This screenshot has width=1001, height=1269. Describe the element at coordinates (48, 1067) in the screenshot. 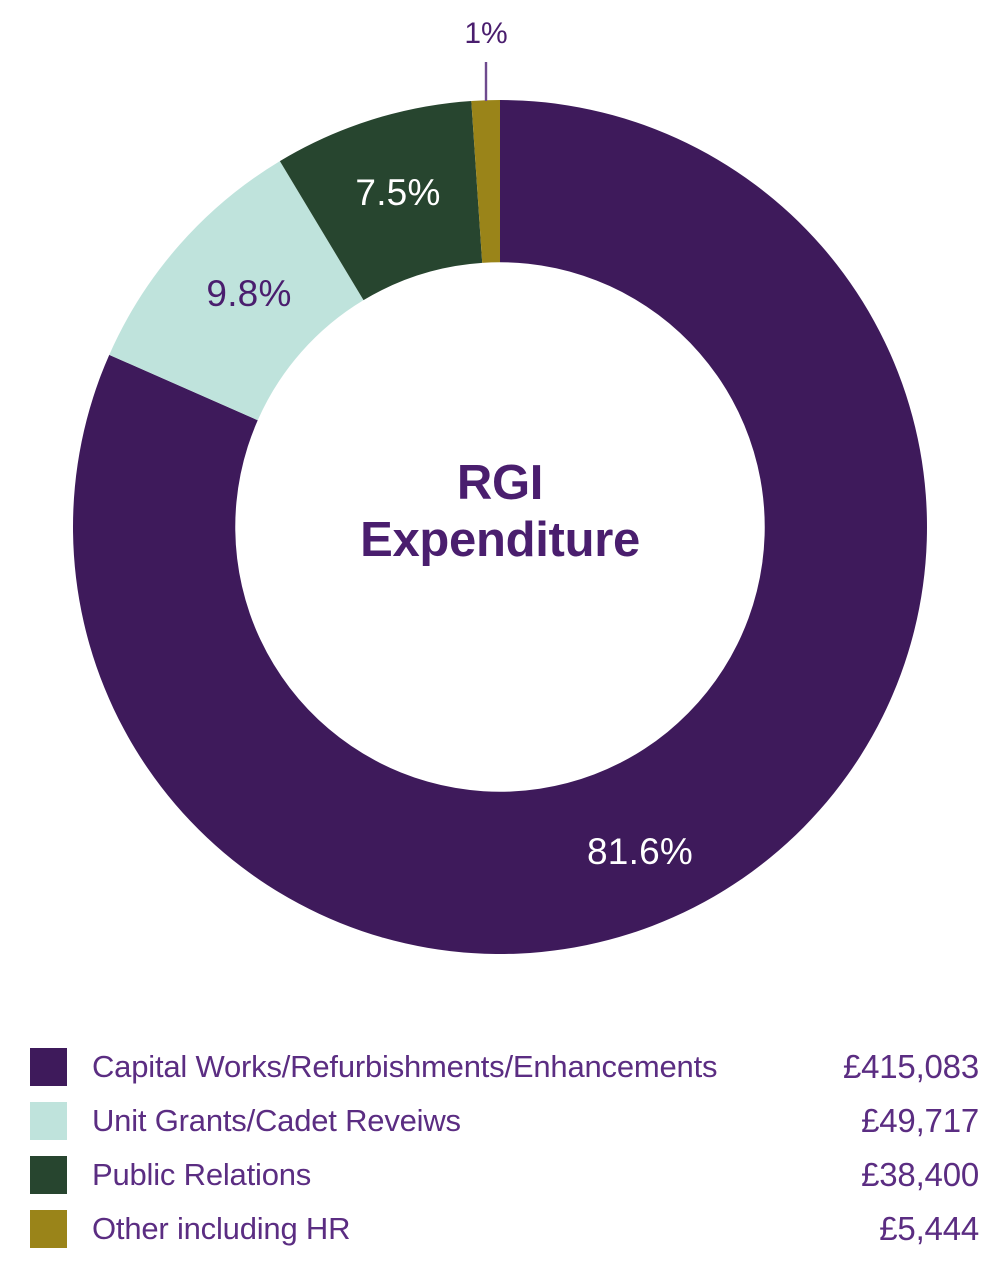

I see `legend-swatch-capital-works` at that location.